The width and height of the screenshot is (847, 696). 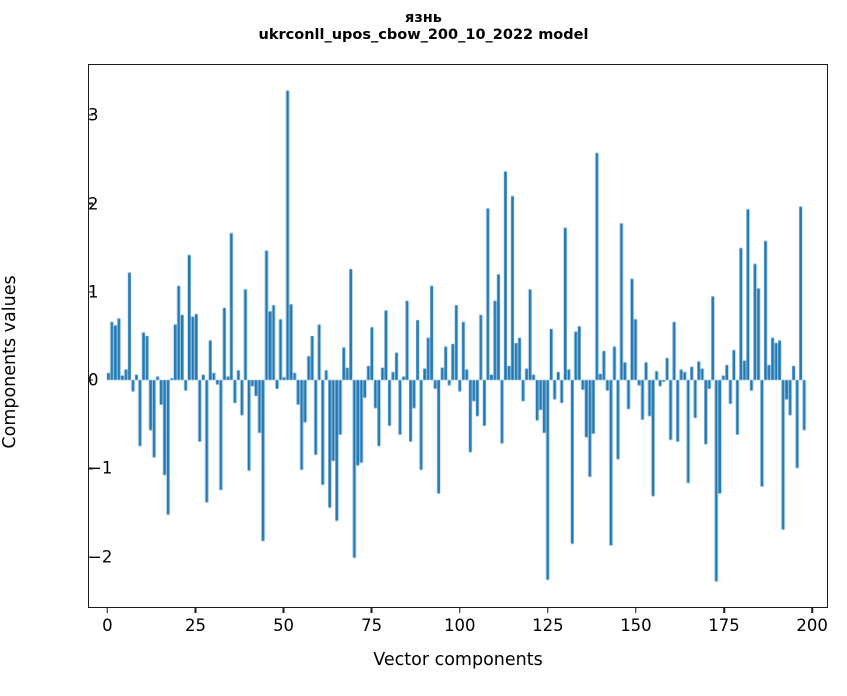 What do you see at coordinates (93, 380) in the screenshot?
I see `y-axis-tick-label: 0` at bounding box center [93, 380].